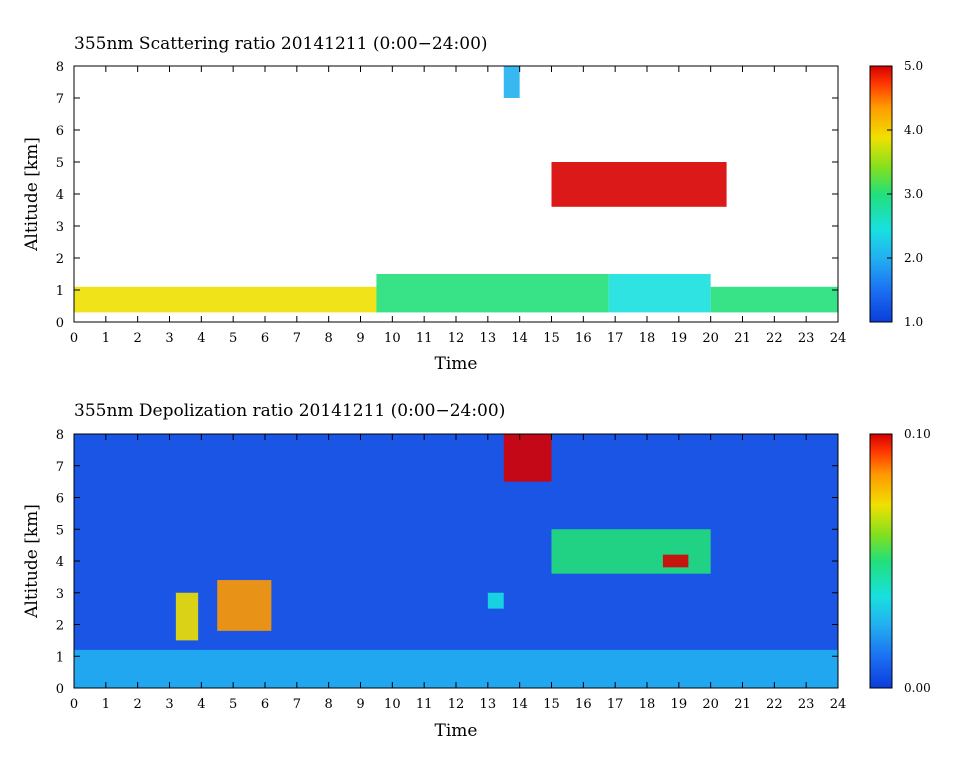  What do you see at coordinates (913, 258) in the screenshot?
I see `colorbar-tick-label: 2.0` at bounding box center [913, 258].